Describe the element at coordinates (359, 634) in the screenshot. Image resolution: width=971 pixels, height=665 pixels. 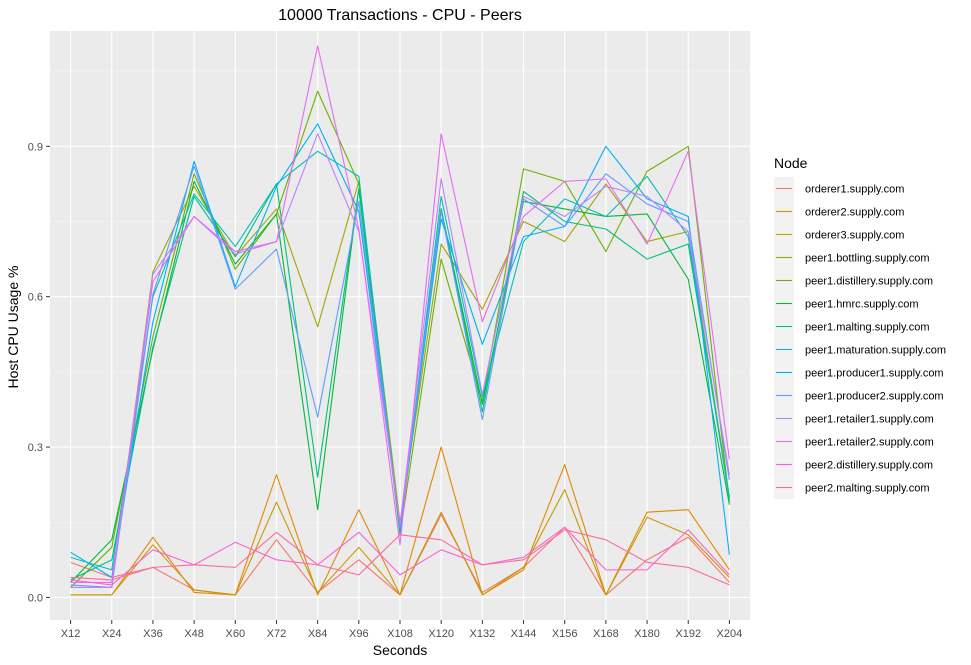
I see `x-tick-label: X96` at that location.